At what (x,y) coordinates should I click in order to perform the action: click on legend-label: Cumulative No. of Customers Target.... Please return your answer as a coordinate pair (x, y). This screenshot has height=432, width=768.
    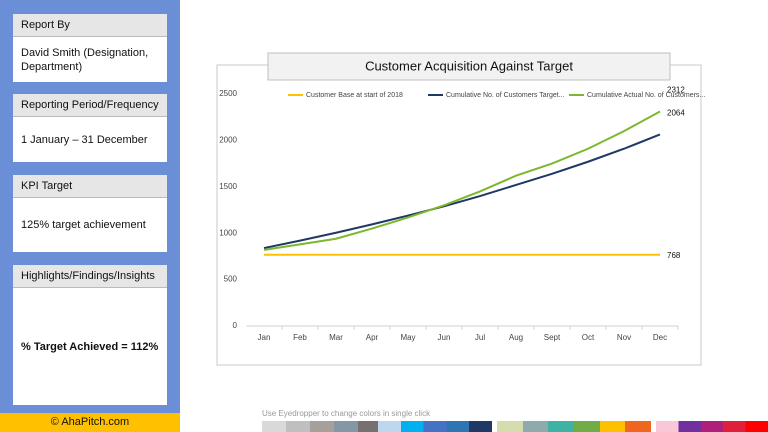
    Looking at the image, I should click on (505, 95).